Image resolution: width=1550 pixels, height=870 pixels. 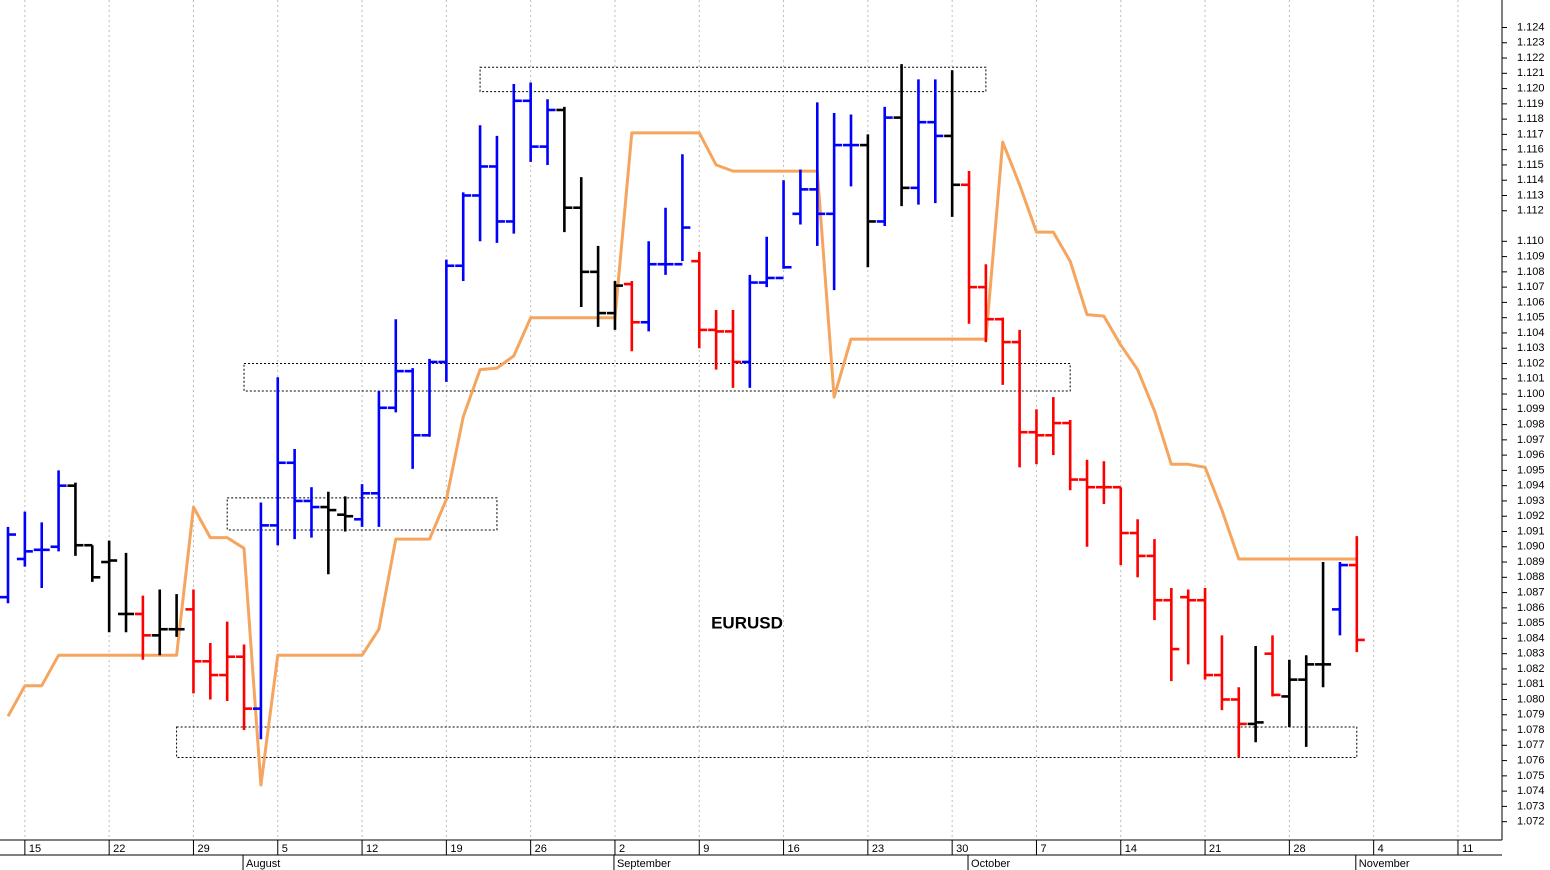 I want to click on y-tick-label: 1.099, so click(x=1531, y=409).